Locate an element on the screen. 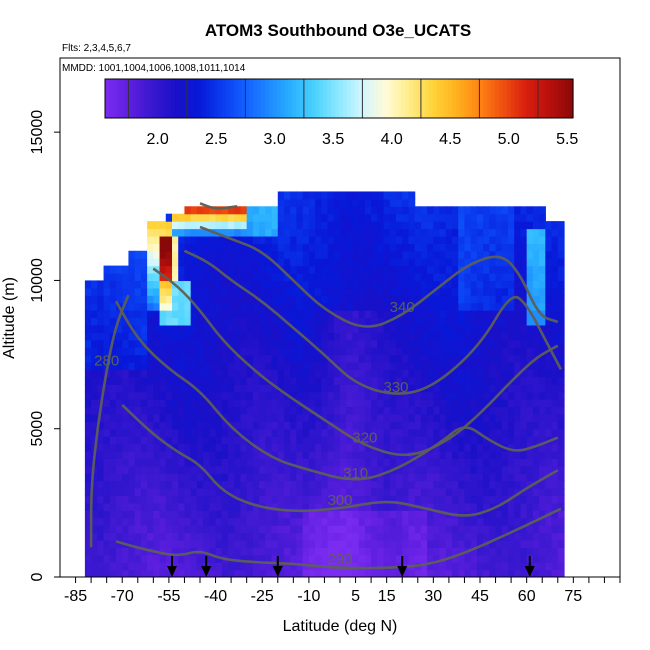 The image size is (650, 650). colorbar-tick-label: 5.5 is located at coordinates (567, 139).